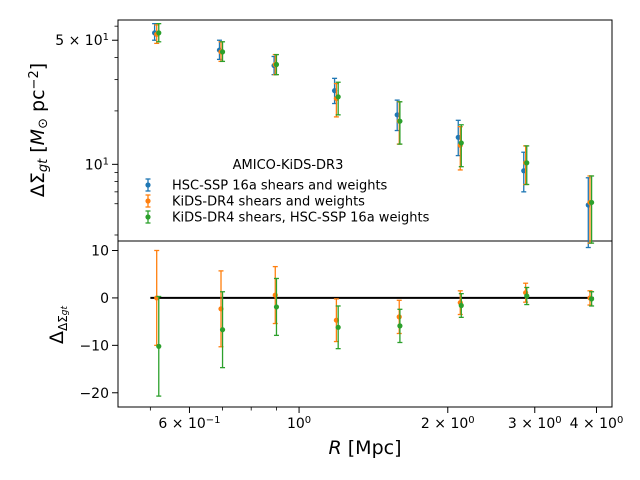 The image size is (640, 480). Describe the element at coordinates (301, 218) in the screenshot. I see `legend-entry-label: KiDS-DR4 shears, HSC-SSP 16a weights` at that location.